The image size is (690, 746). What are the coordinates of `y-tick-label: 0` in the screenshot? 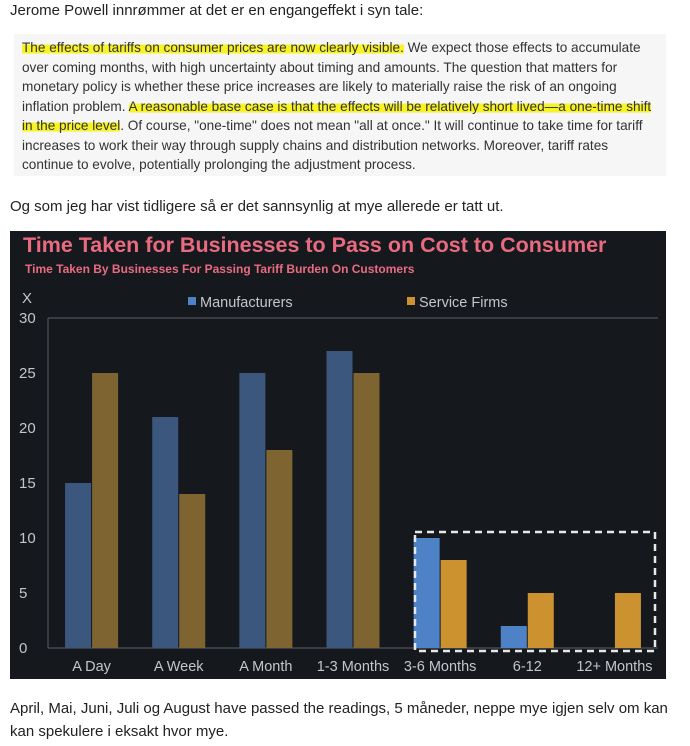 It's located at (23, 648).